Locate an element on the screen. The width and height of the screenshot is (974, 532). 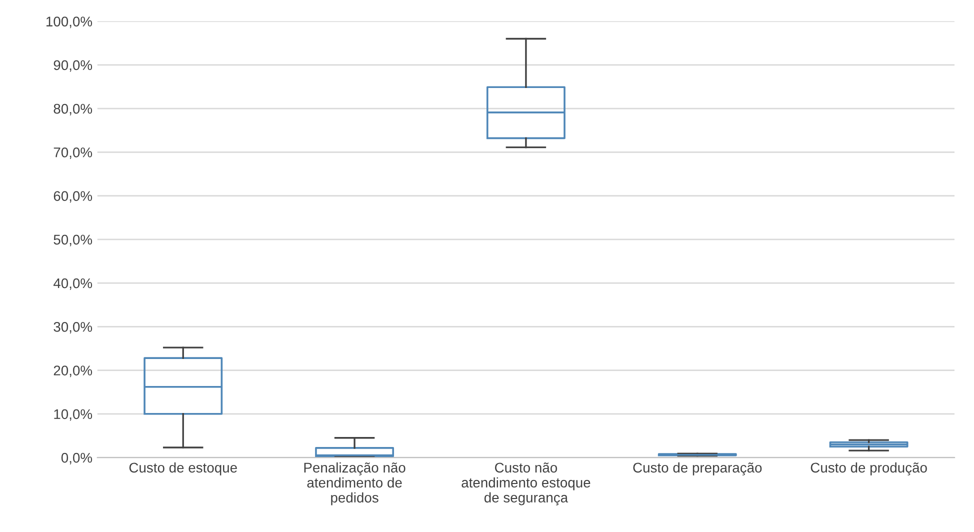
y-tick-label: 50,0% is located at coordinates (73, 240).